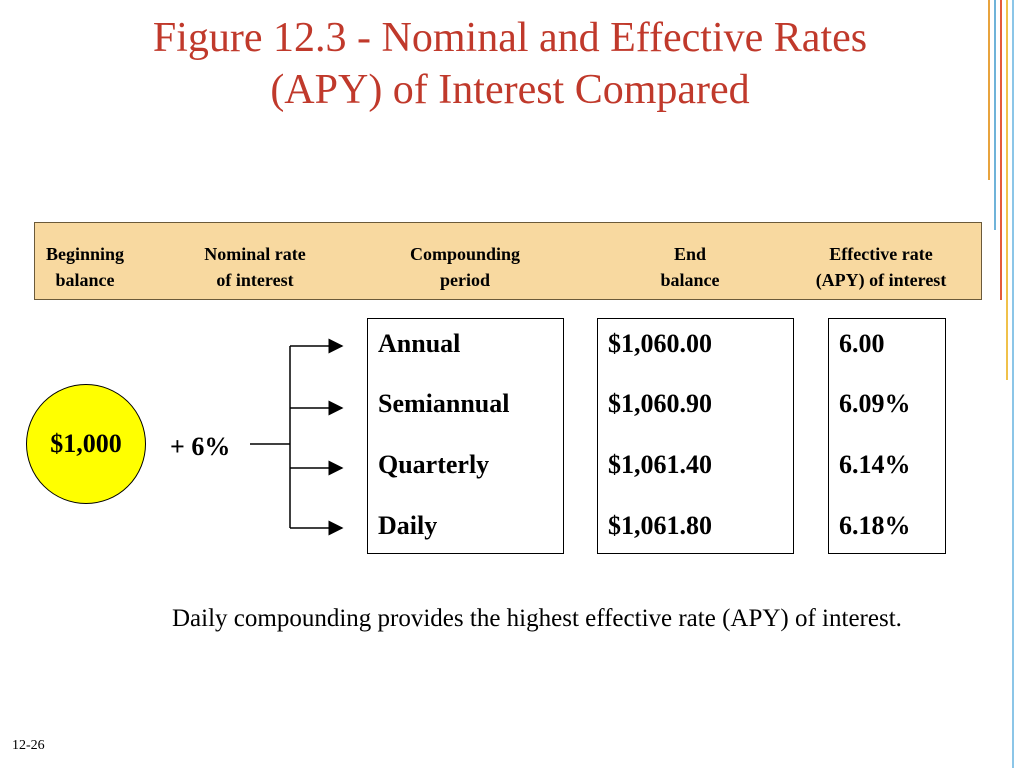  I want to click on decorative-vertical-lines, so click(1001, 384).